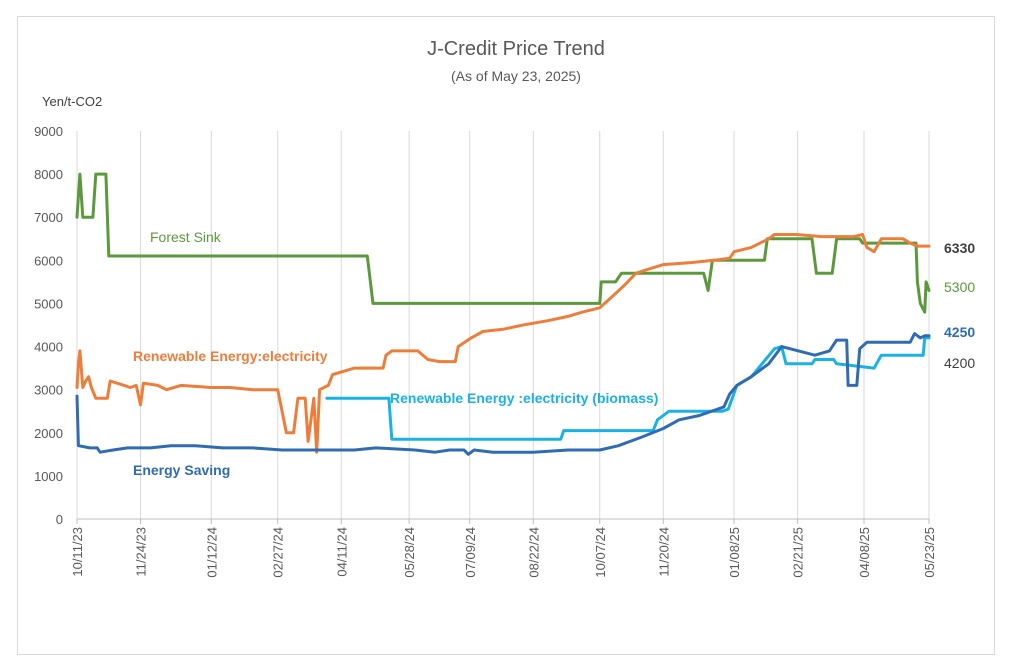 Image resolution: width=1013 pixels, height=672 pixels. Describe the element at coordinates (230, 356) in the screenshot. I see `series-name-label: Renewable Energy:electricity` at that location.